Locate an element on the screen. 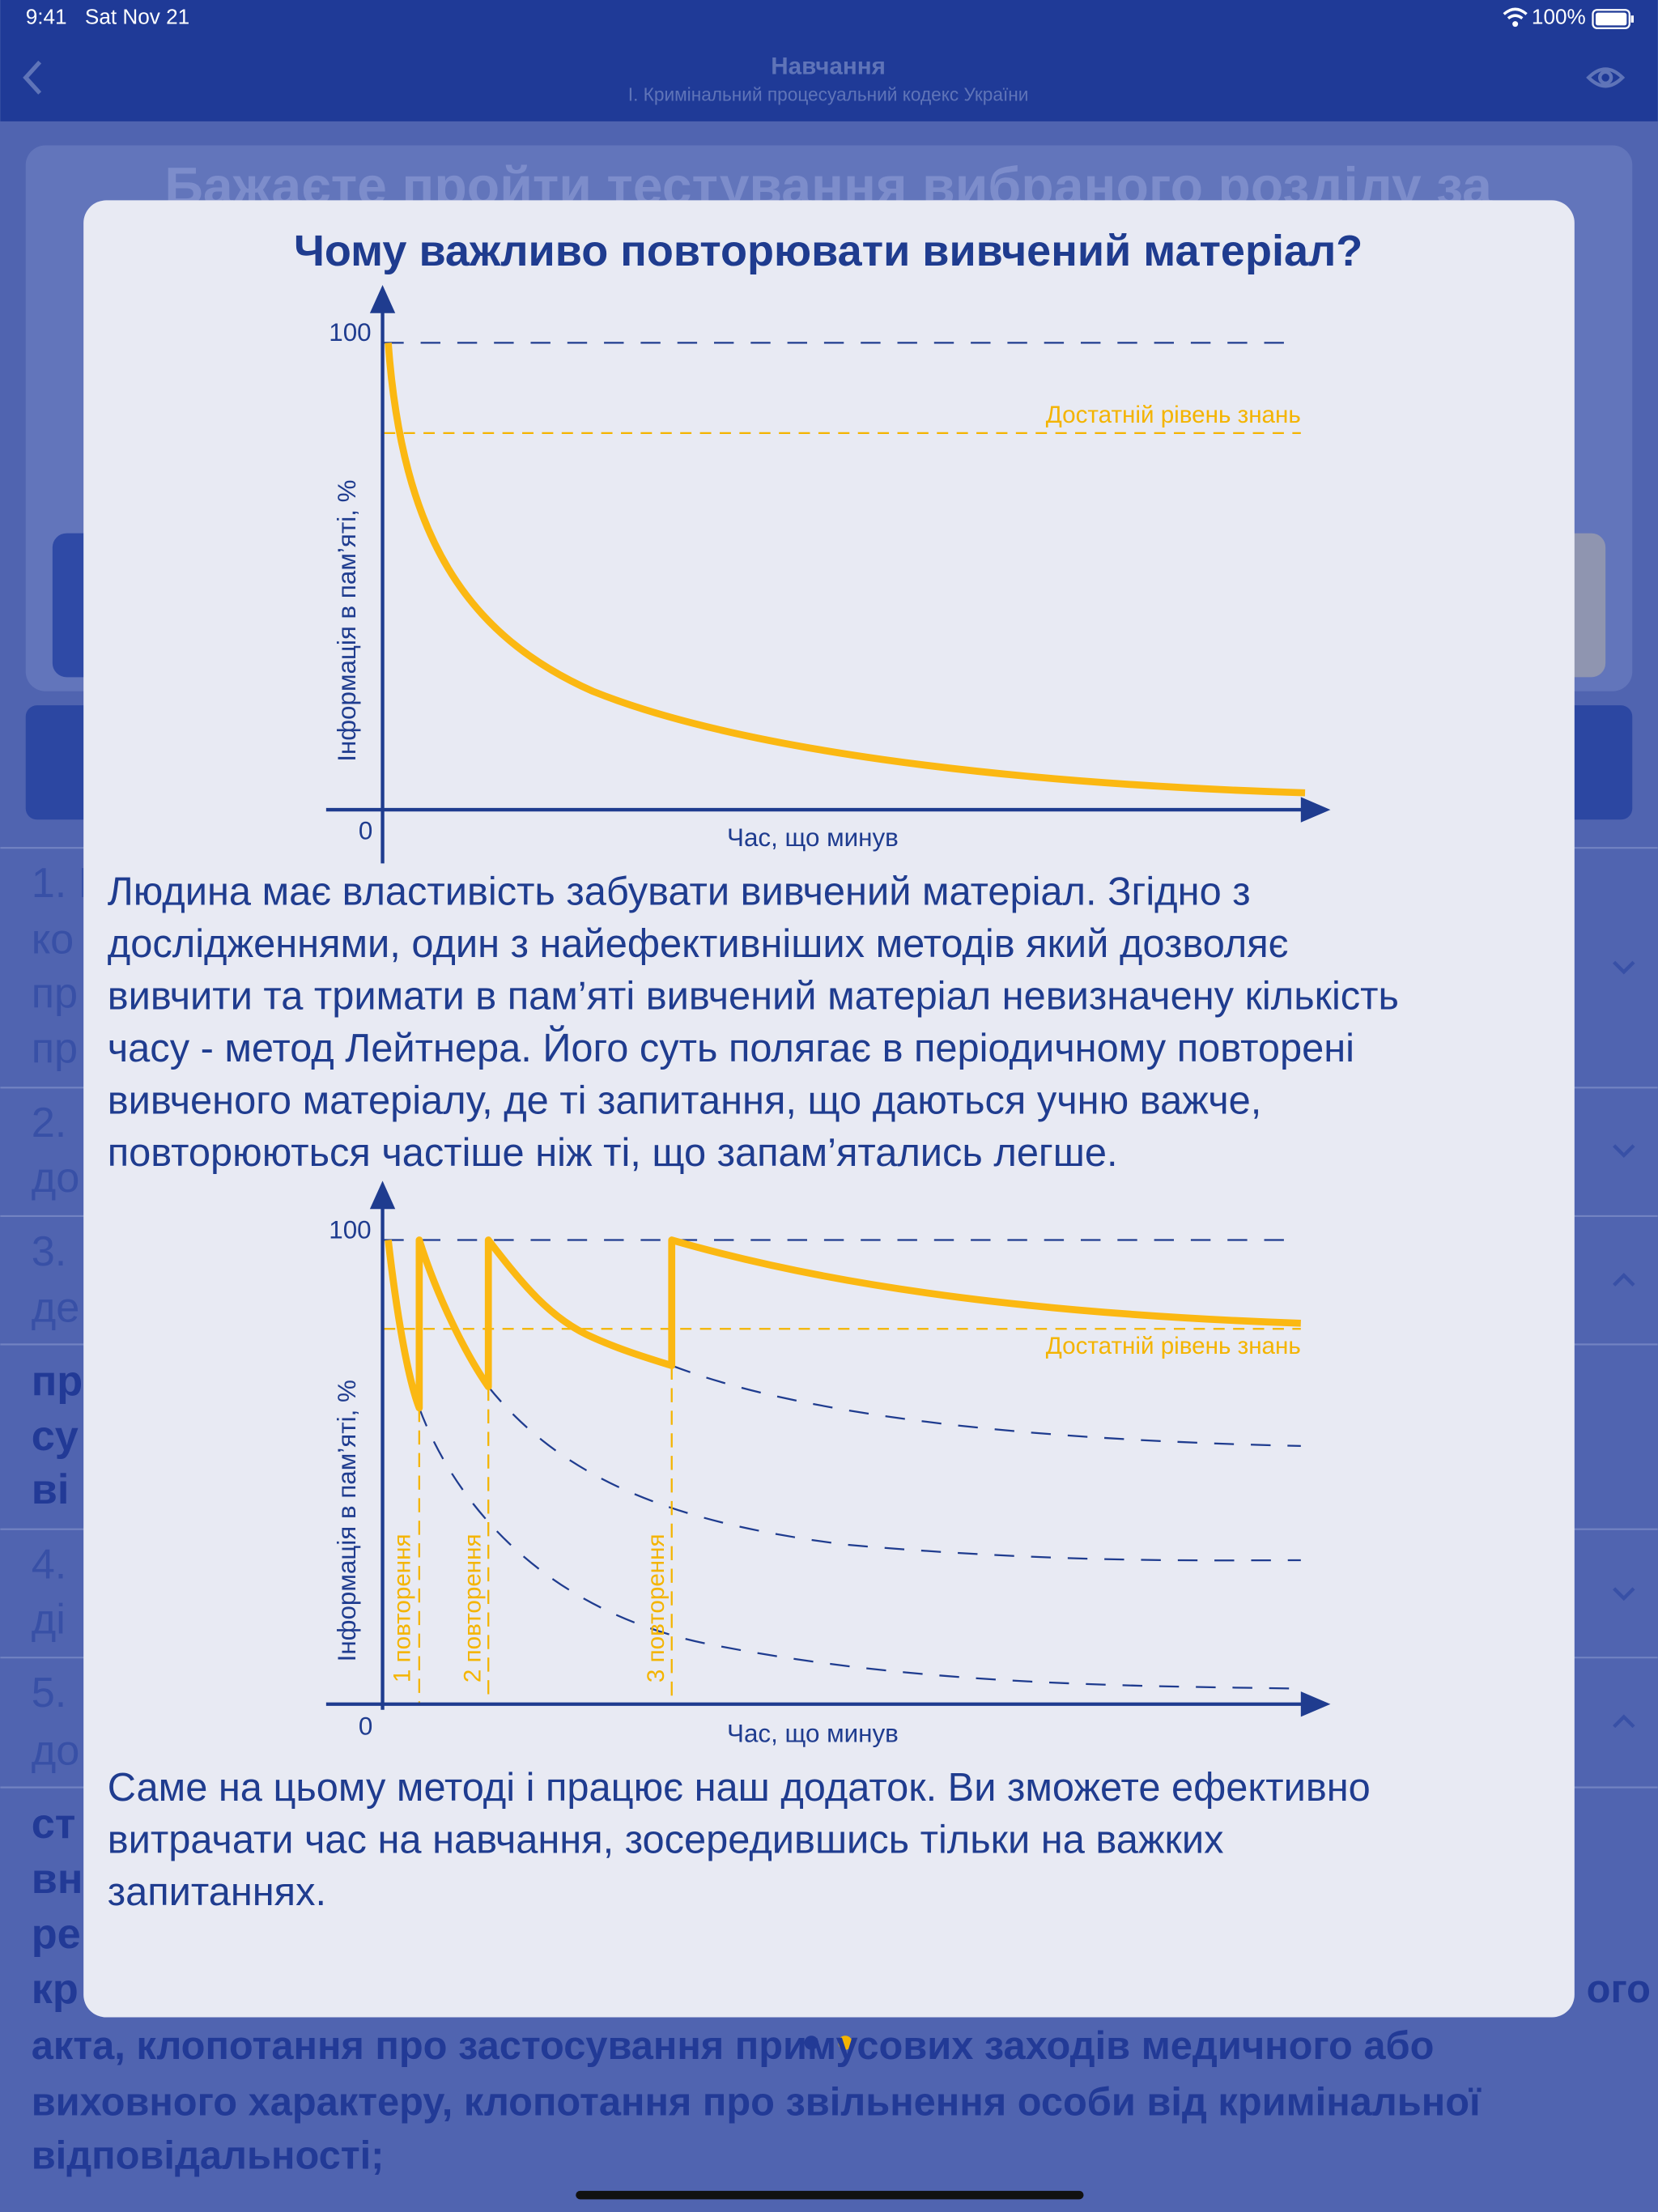  list-item-text: 2. is located at coordinates (49, 1123).